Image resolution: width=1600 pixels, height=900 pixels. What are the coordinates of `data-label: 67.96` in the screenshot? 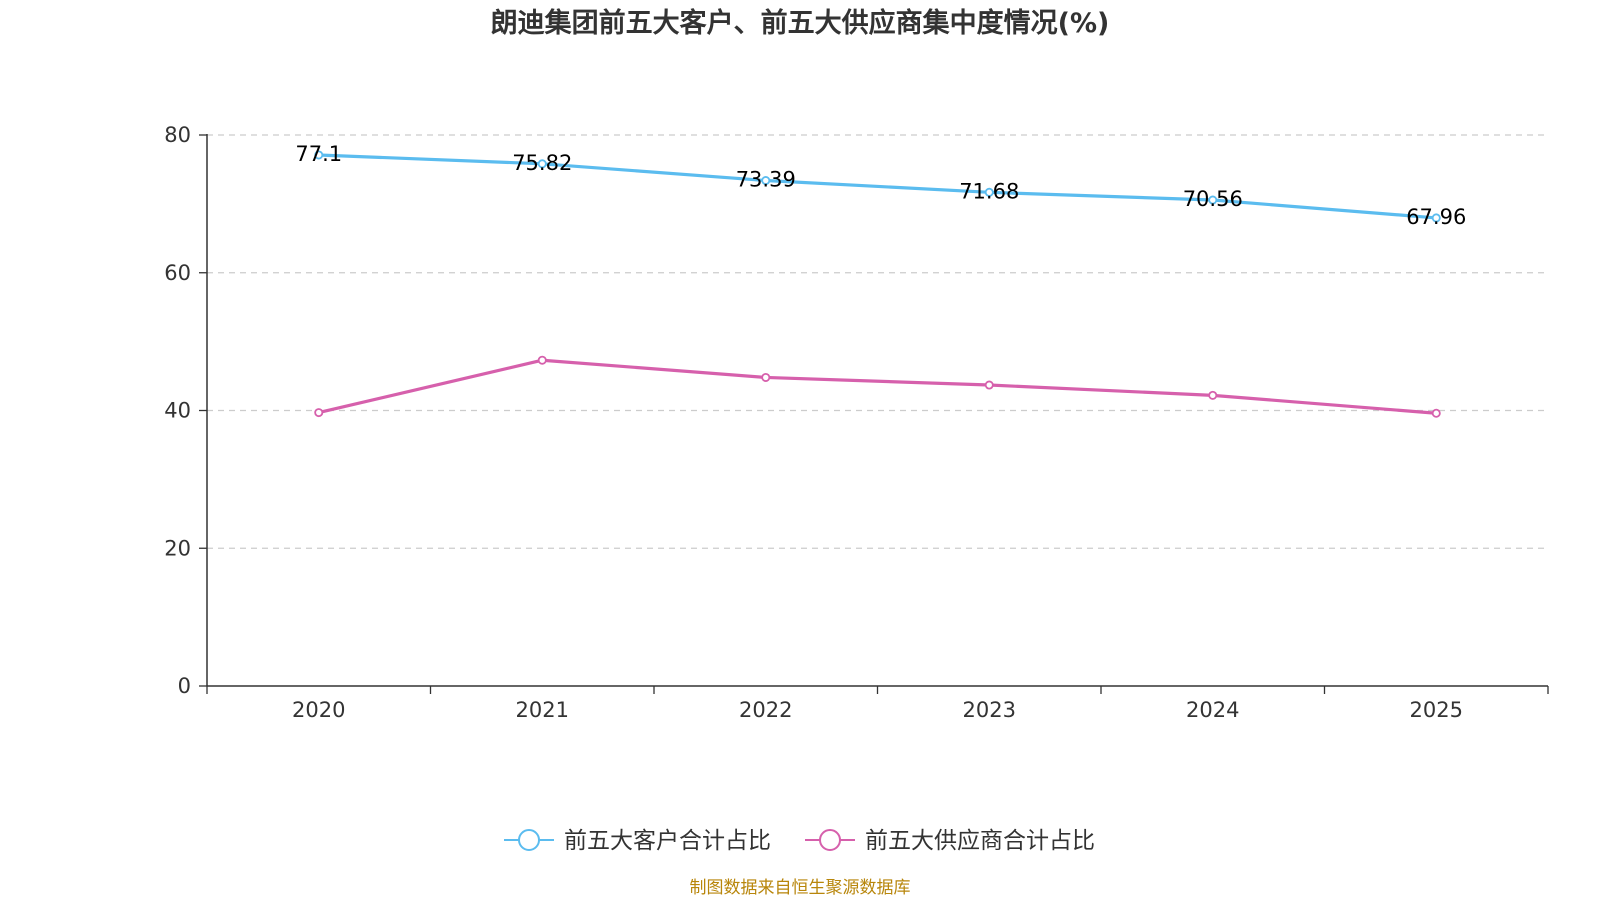 It's located at (1436, 217).